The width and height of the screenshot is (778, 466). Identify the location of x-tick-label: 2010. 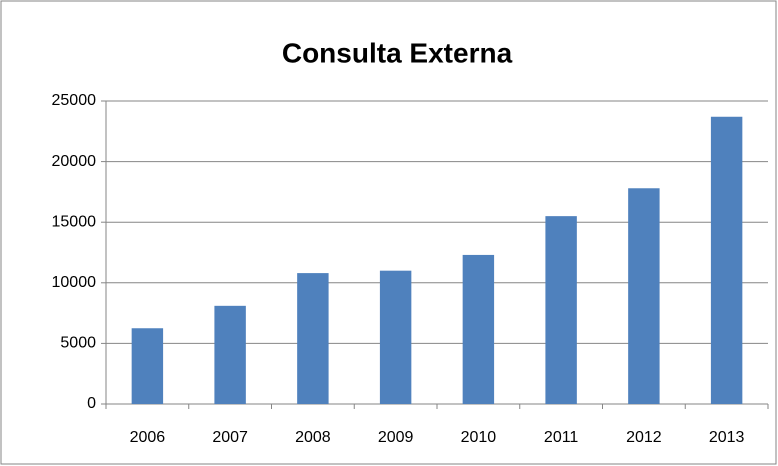
(479, 437).